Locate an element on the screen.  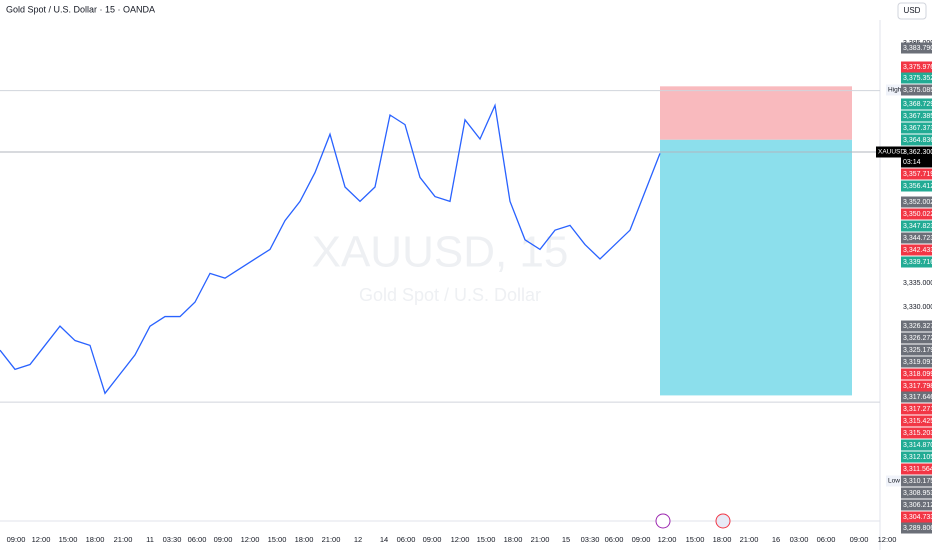
time-label: 03:00 is located at coordinates (799, 539).